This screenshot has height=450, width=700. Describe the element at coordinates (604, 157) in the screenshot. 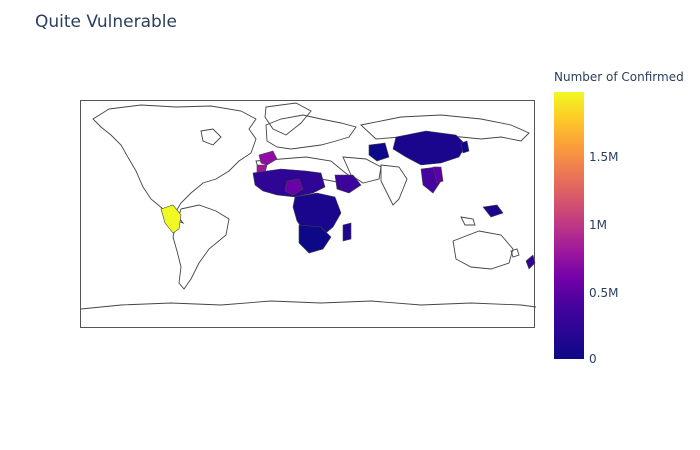

I see `colorbar-tick-1-5m: 1.5M` at that location.